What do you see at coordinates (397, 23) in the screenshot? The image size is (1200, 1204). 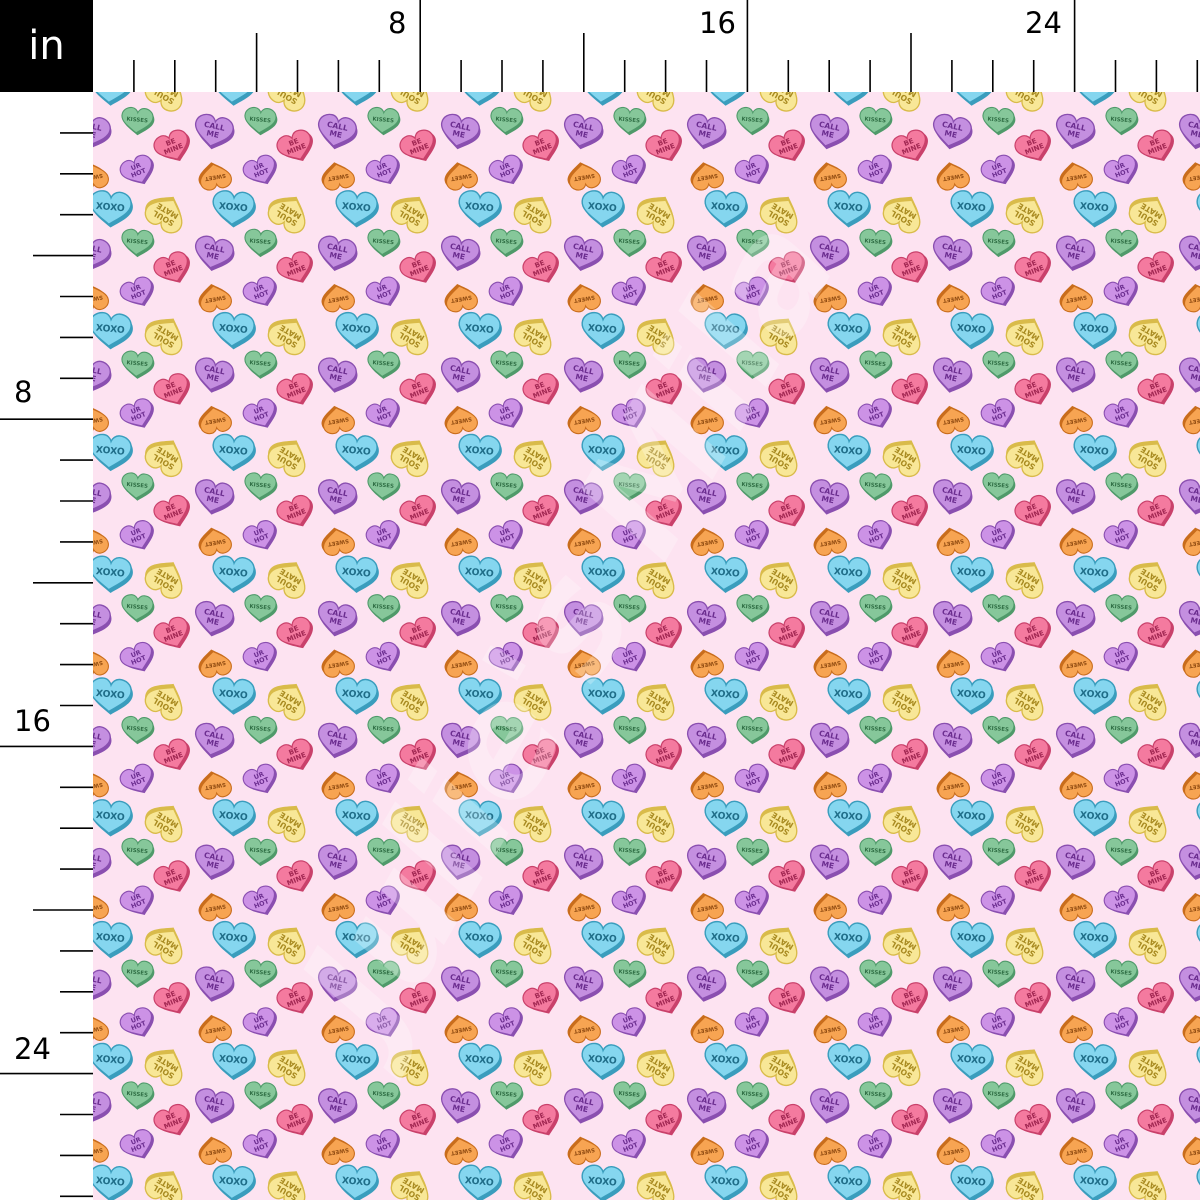 I see `top-ruler-label-8: 8` at bounding box center [397, 23].